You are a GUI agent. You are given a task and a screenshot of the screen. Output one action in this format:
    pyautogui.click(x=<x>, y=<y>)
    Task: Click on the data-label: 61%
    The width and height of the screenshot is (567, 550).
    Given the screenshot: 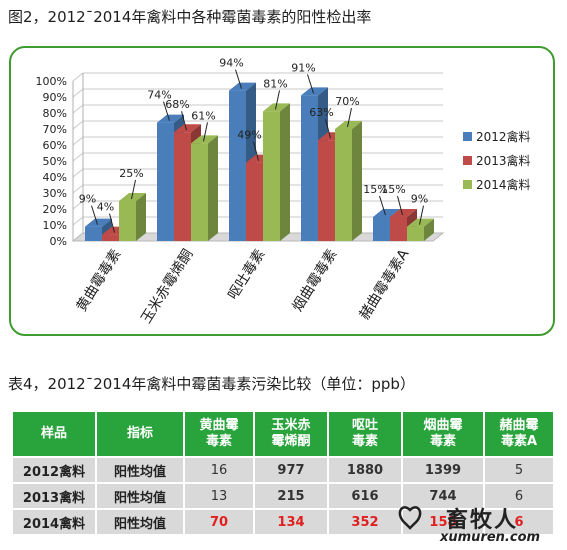 What is the action you would take?
    pyautogui.click(x=203, y=115)
    